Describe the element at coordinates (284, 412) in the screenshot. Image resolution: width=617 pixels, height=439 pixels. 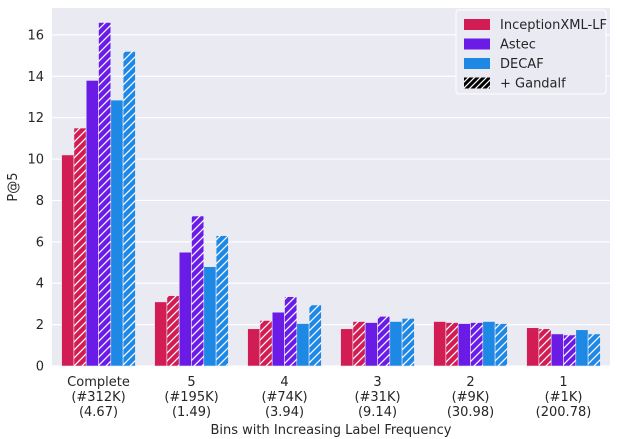
I see `x-tick-label: (3.94)` at that location.